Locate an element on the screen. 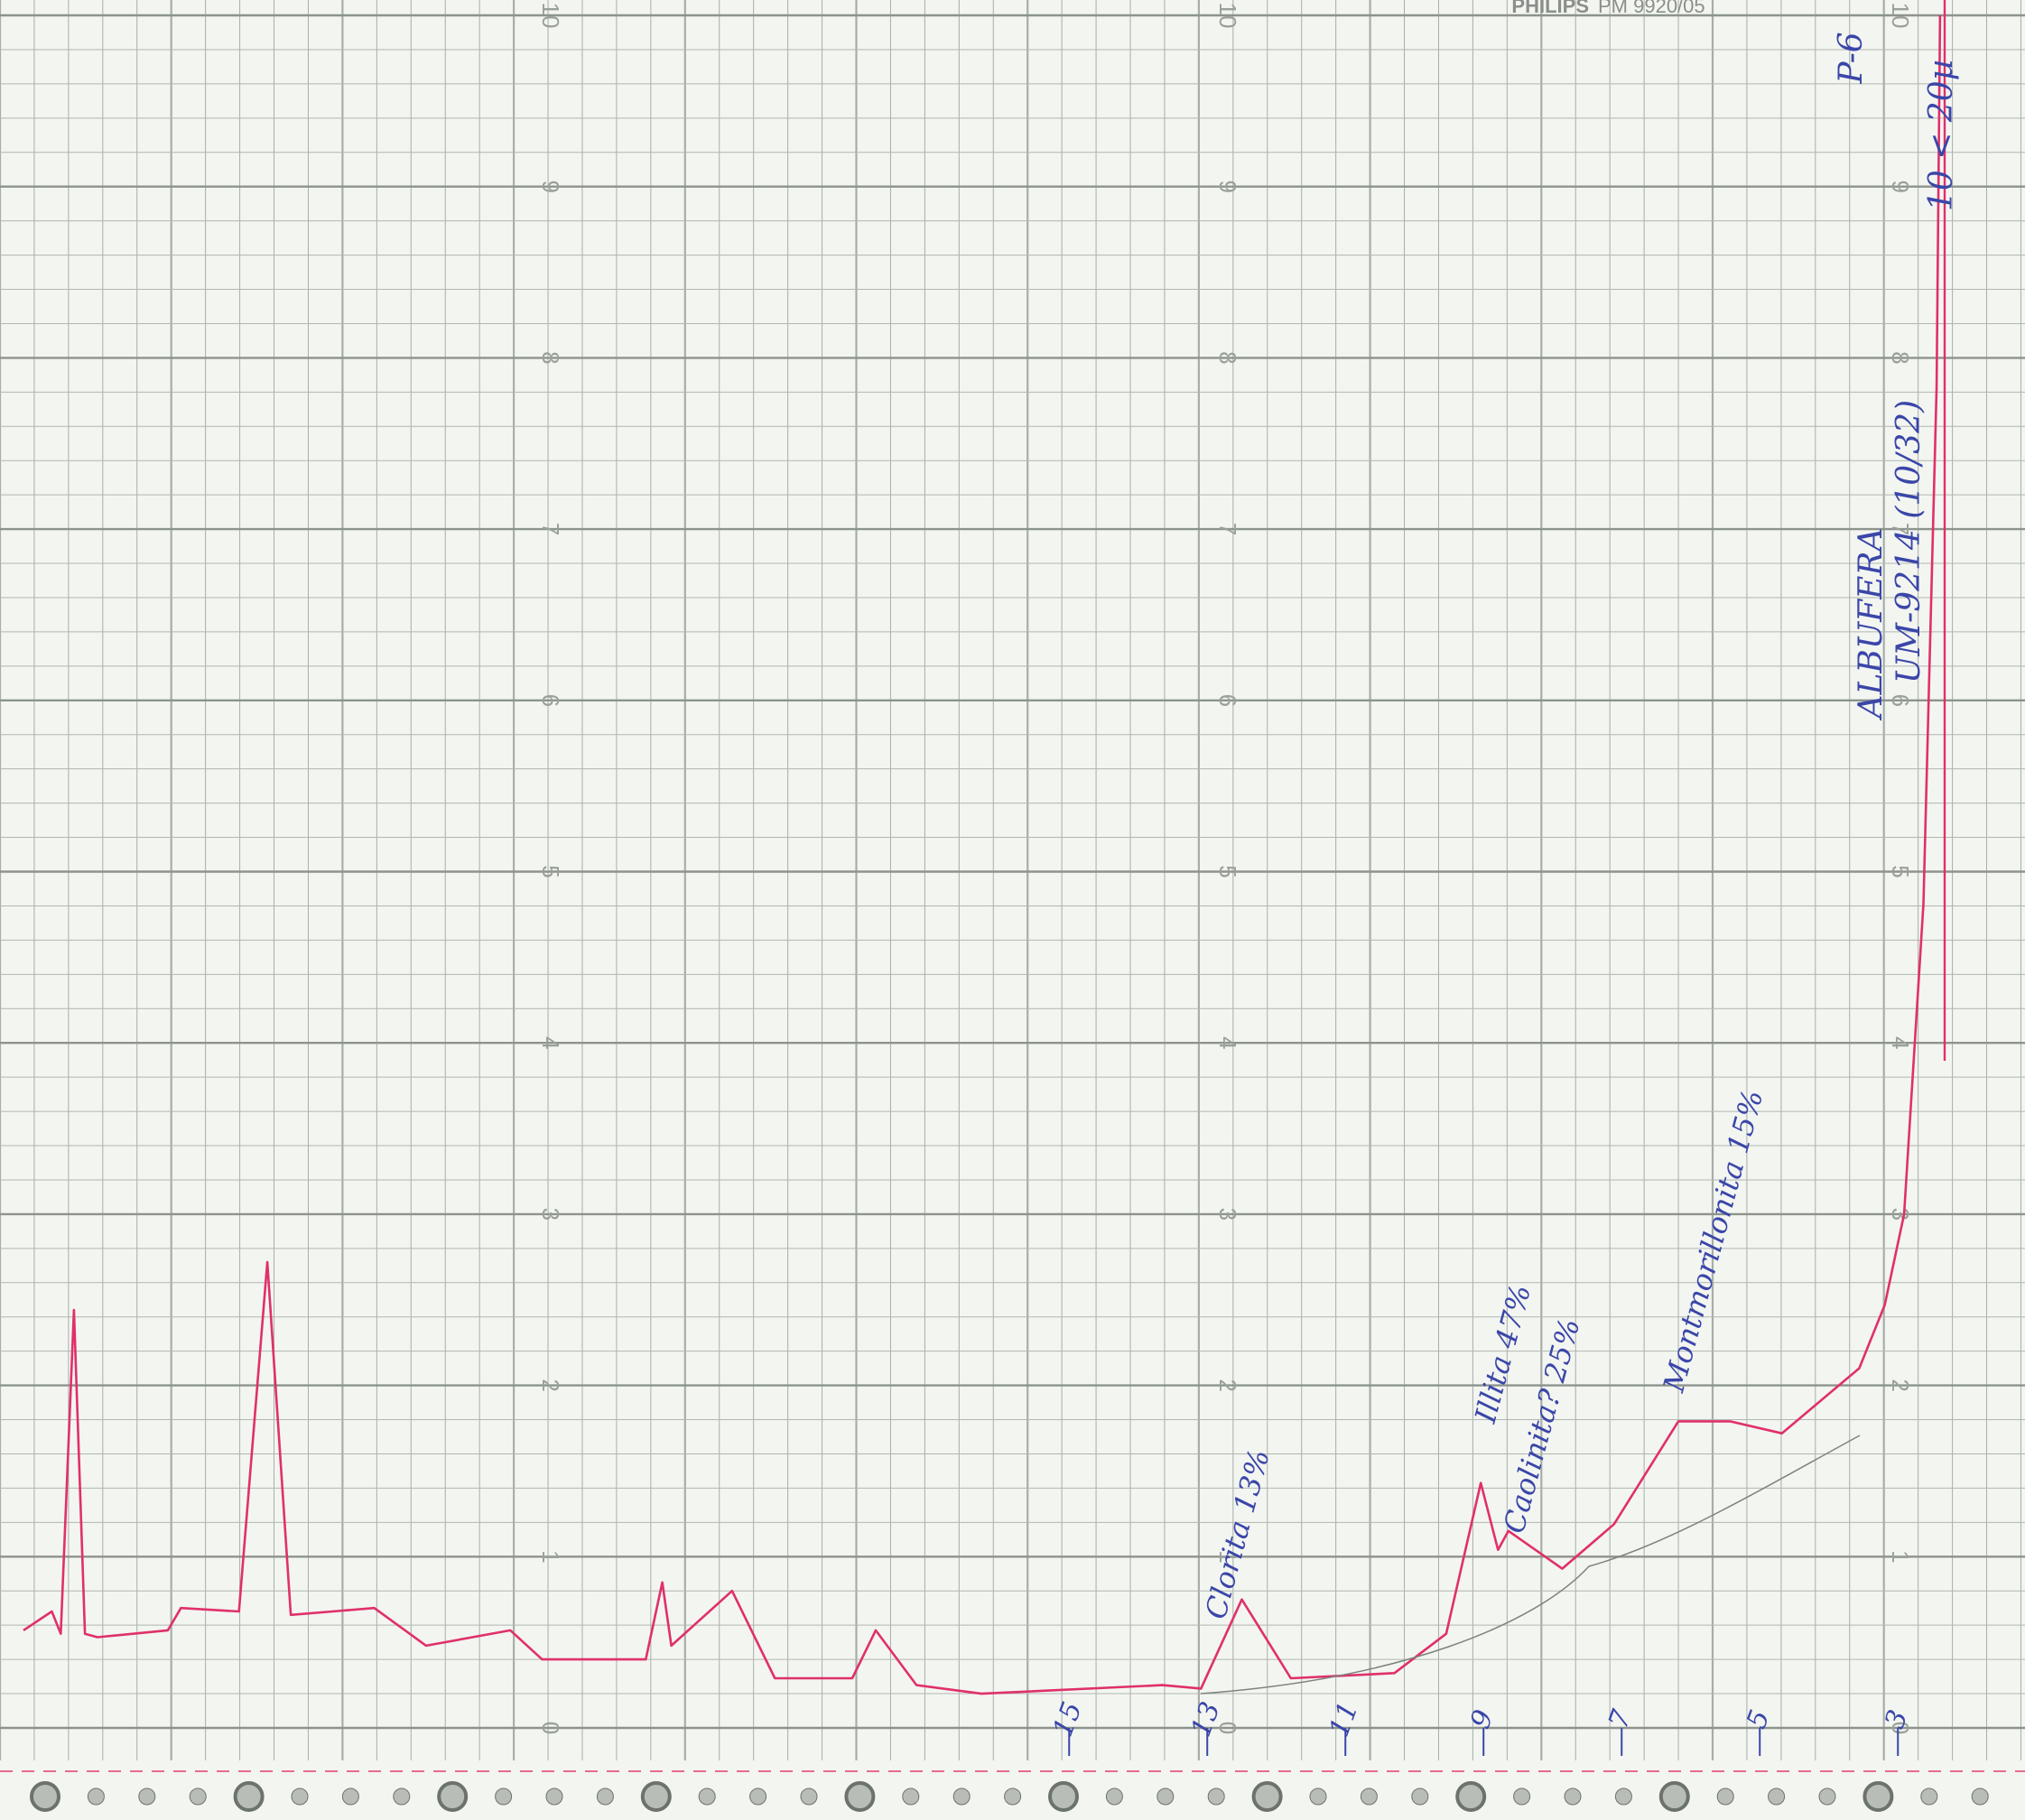 The width and height of the screenshot is (2025, 1820). model: PM 9920/05 is located at coordinates (1651, 8).